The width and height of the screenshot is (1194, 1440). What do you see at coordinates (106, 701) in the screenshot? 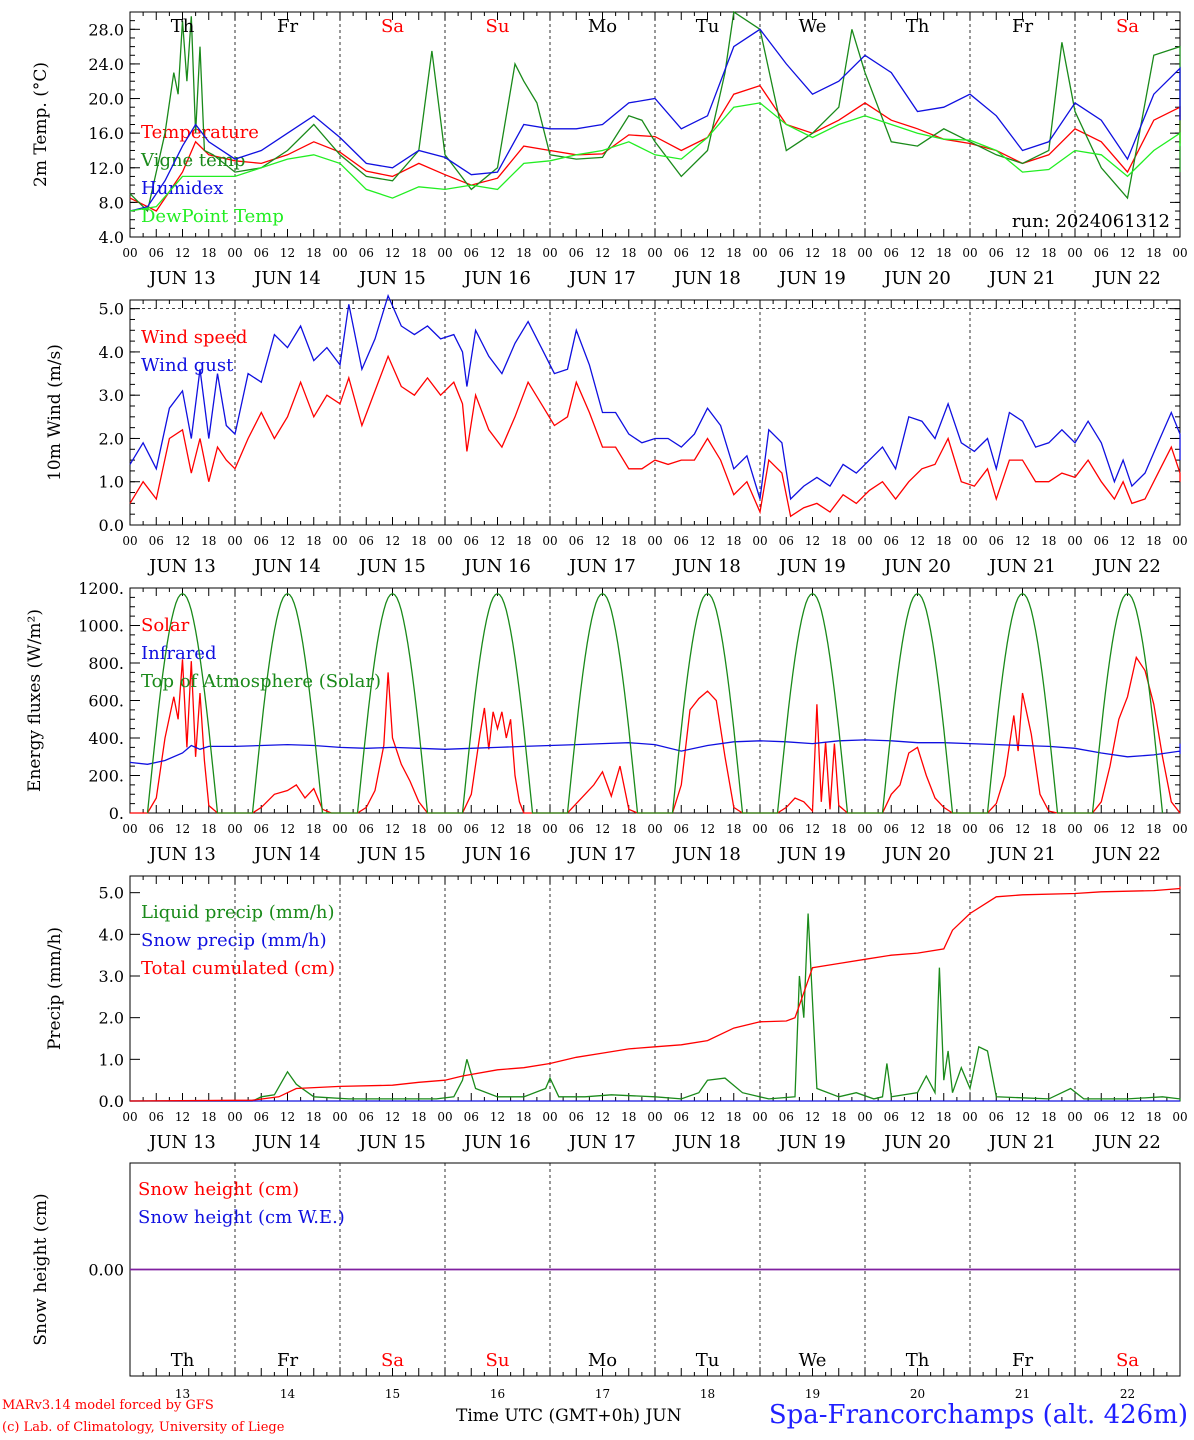
I see `y-tick-label: 600.` at bounding box center [106, 701].